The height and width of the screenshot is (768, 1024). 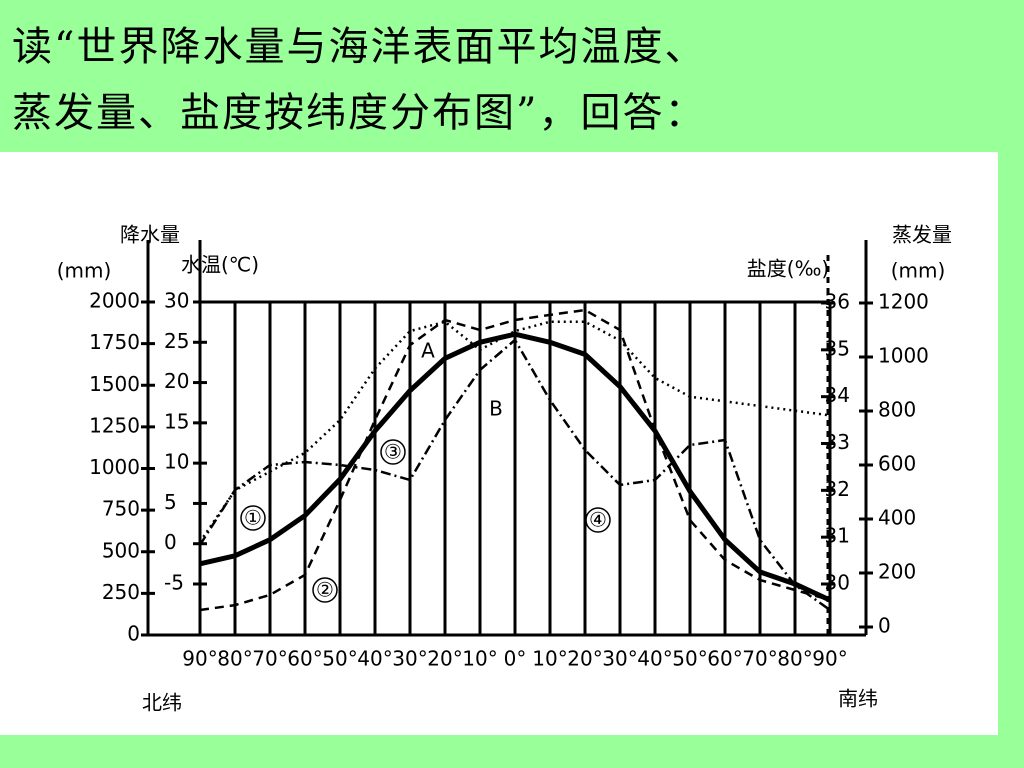 I want to click on y-tick-label: 34, so click(x=837, y=395).